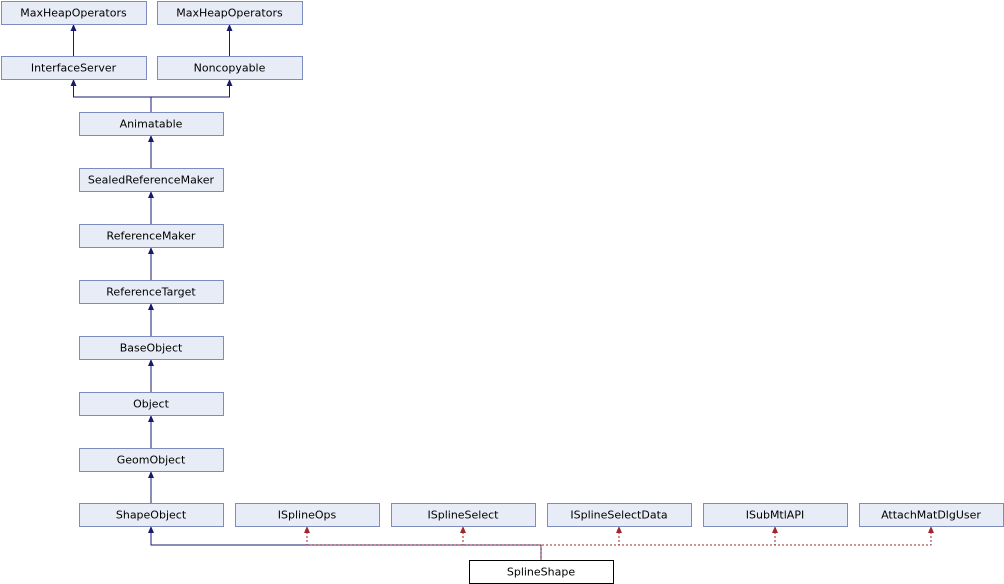 This screenshot has height=584, width=1004. I want to click on node-object: Object, so click(151, 404).